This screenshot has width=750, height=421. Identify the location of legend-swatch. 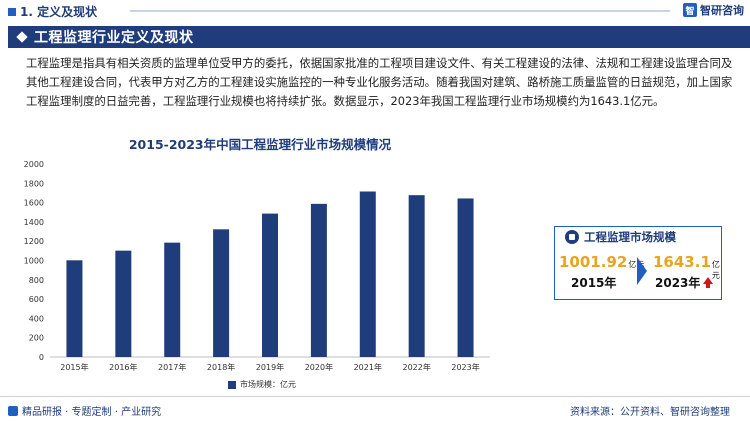
(232, 384).